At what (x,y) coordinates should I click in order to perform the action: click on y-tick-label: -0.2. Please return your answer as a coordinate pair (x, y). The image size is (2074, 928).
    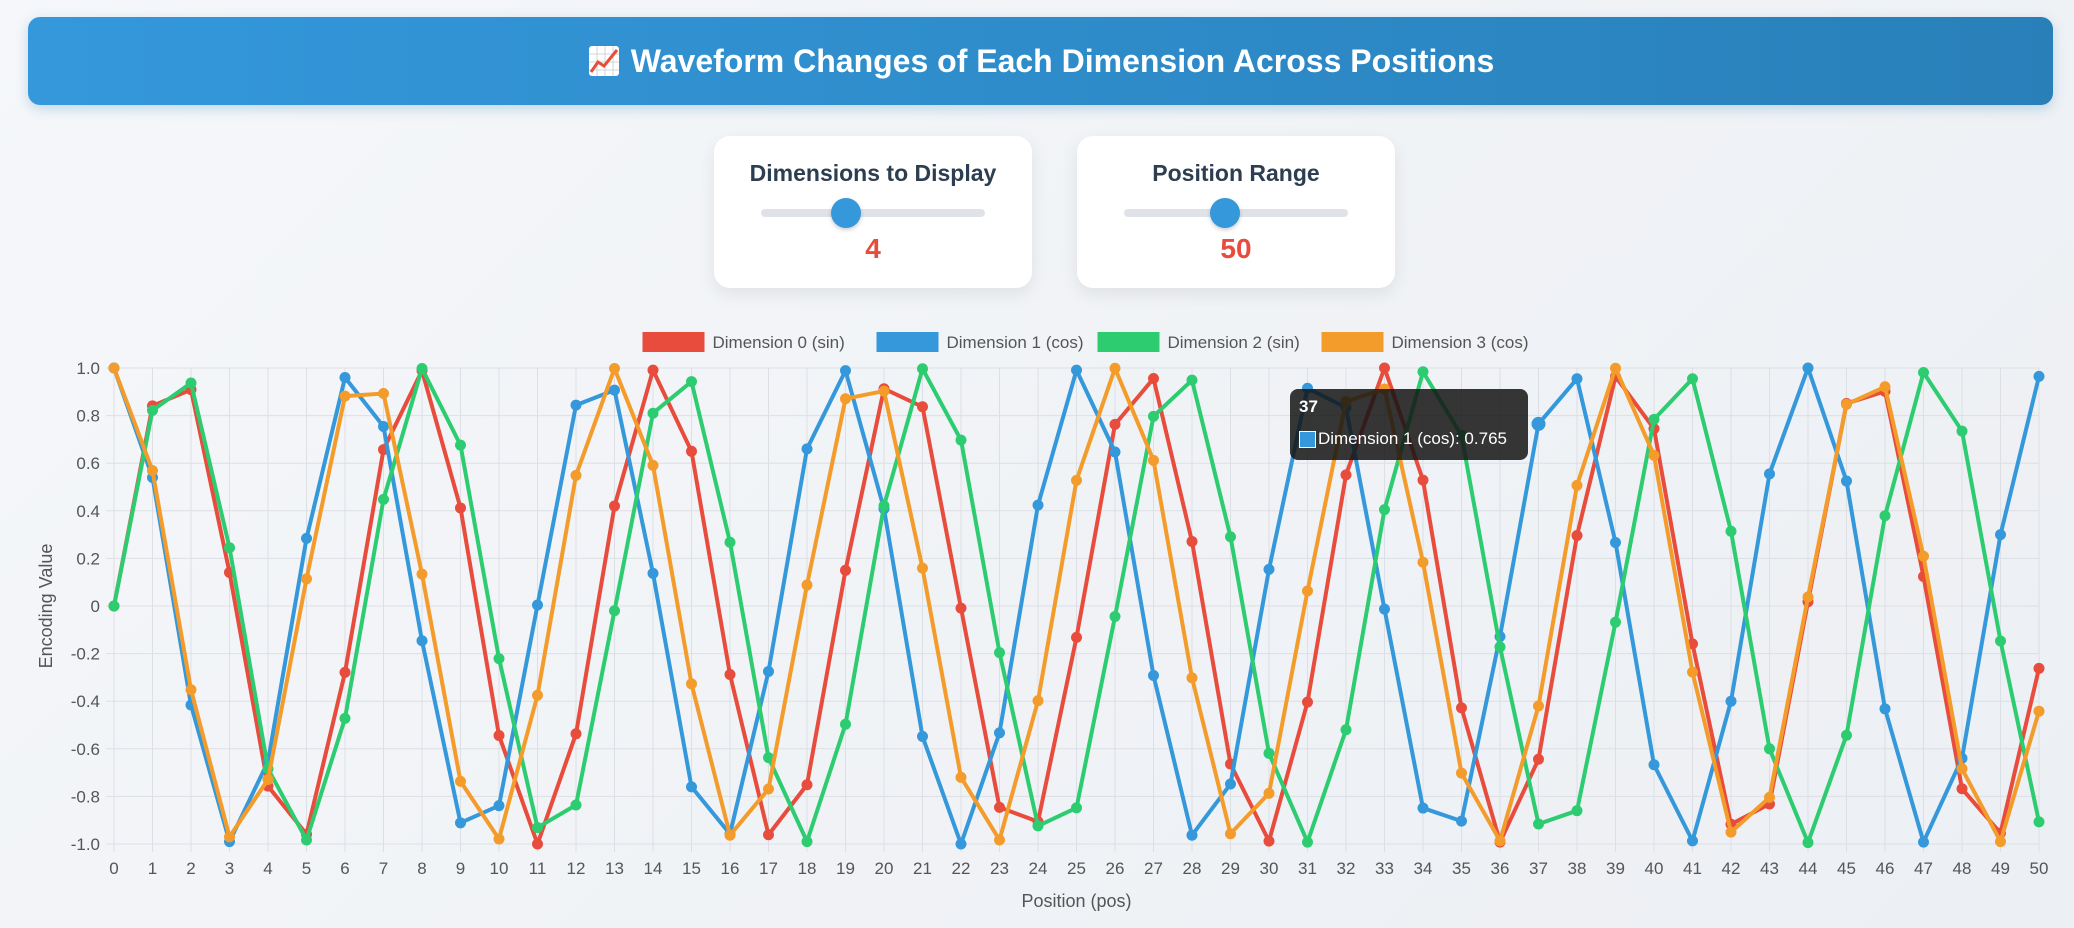
    Looking at the image, I should click on (85, 654).